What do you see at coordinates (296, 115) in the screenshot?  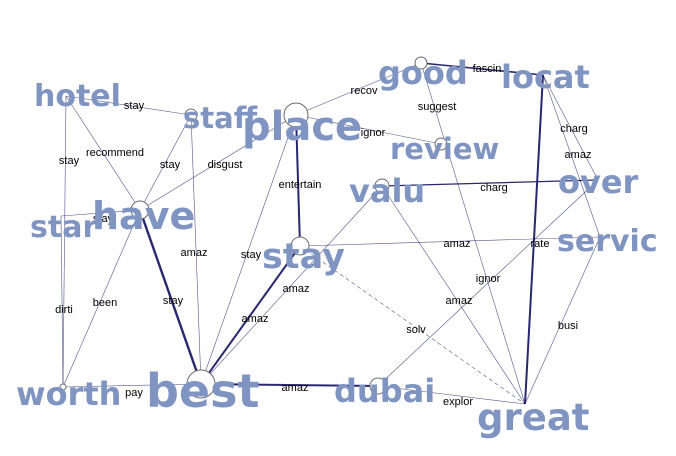 I see `node-circle-place` at bounding box center [296, 115].